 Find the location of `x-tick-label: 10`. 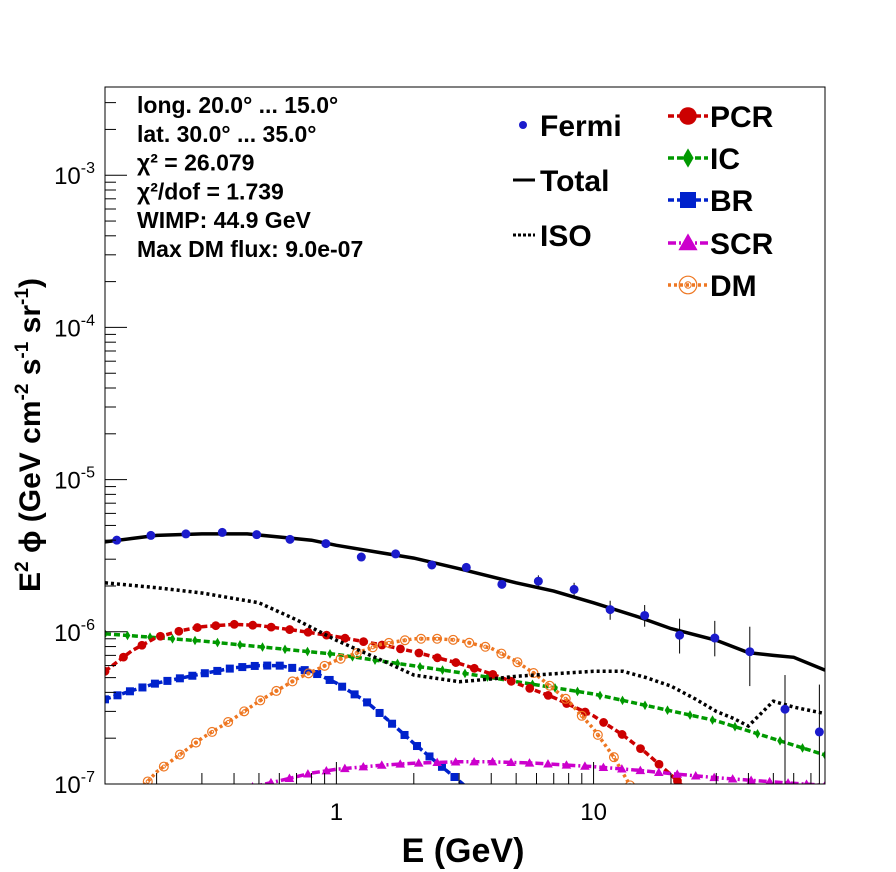

x-tick-label: 10 is located at coordinates (593, 812).